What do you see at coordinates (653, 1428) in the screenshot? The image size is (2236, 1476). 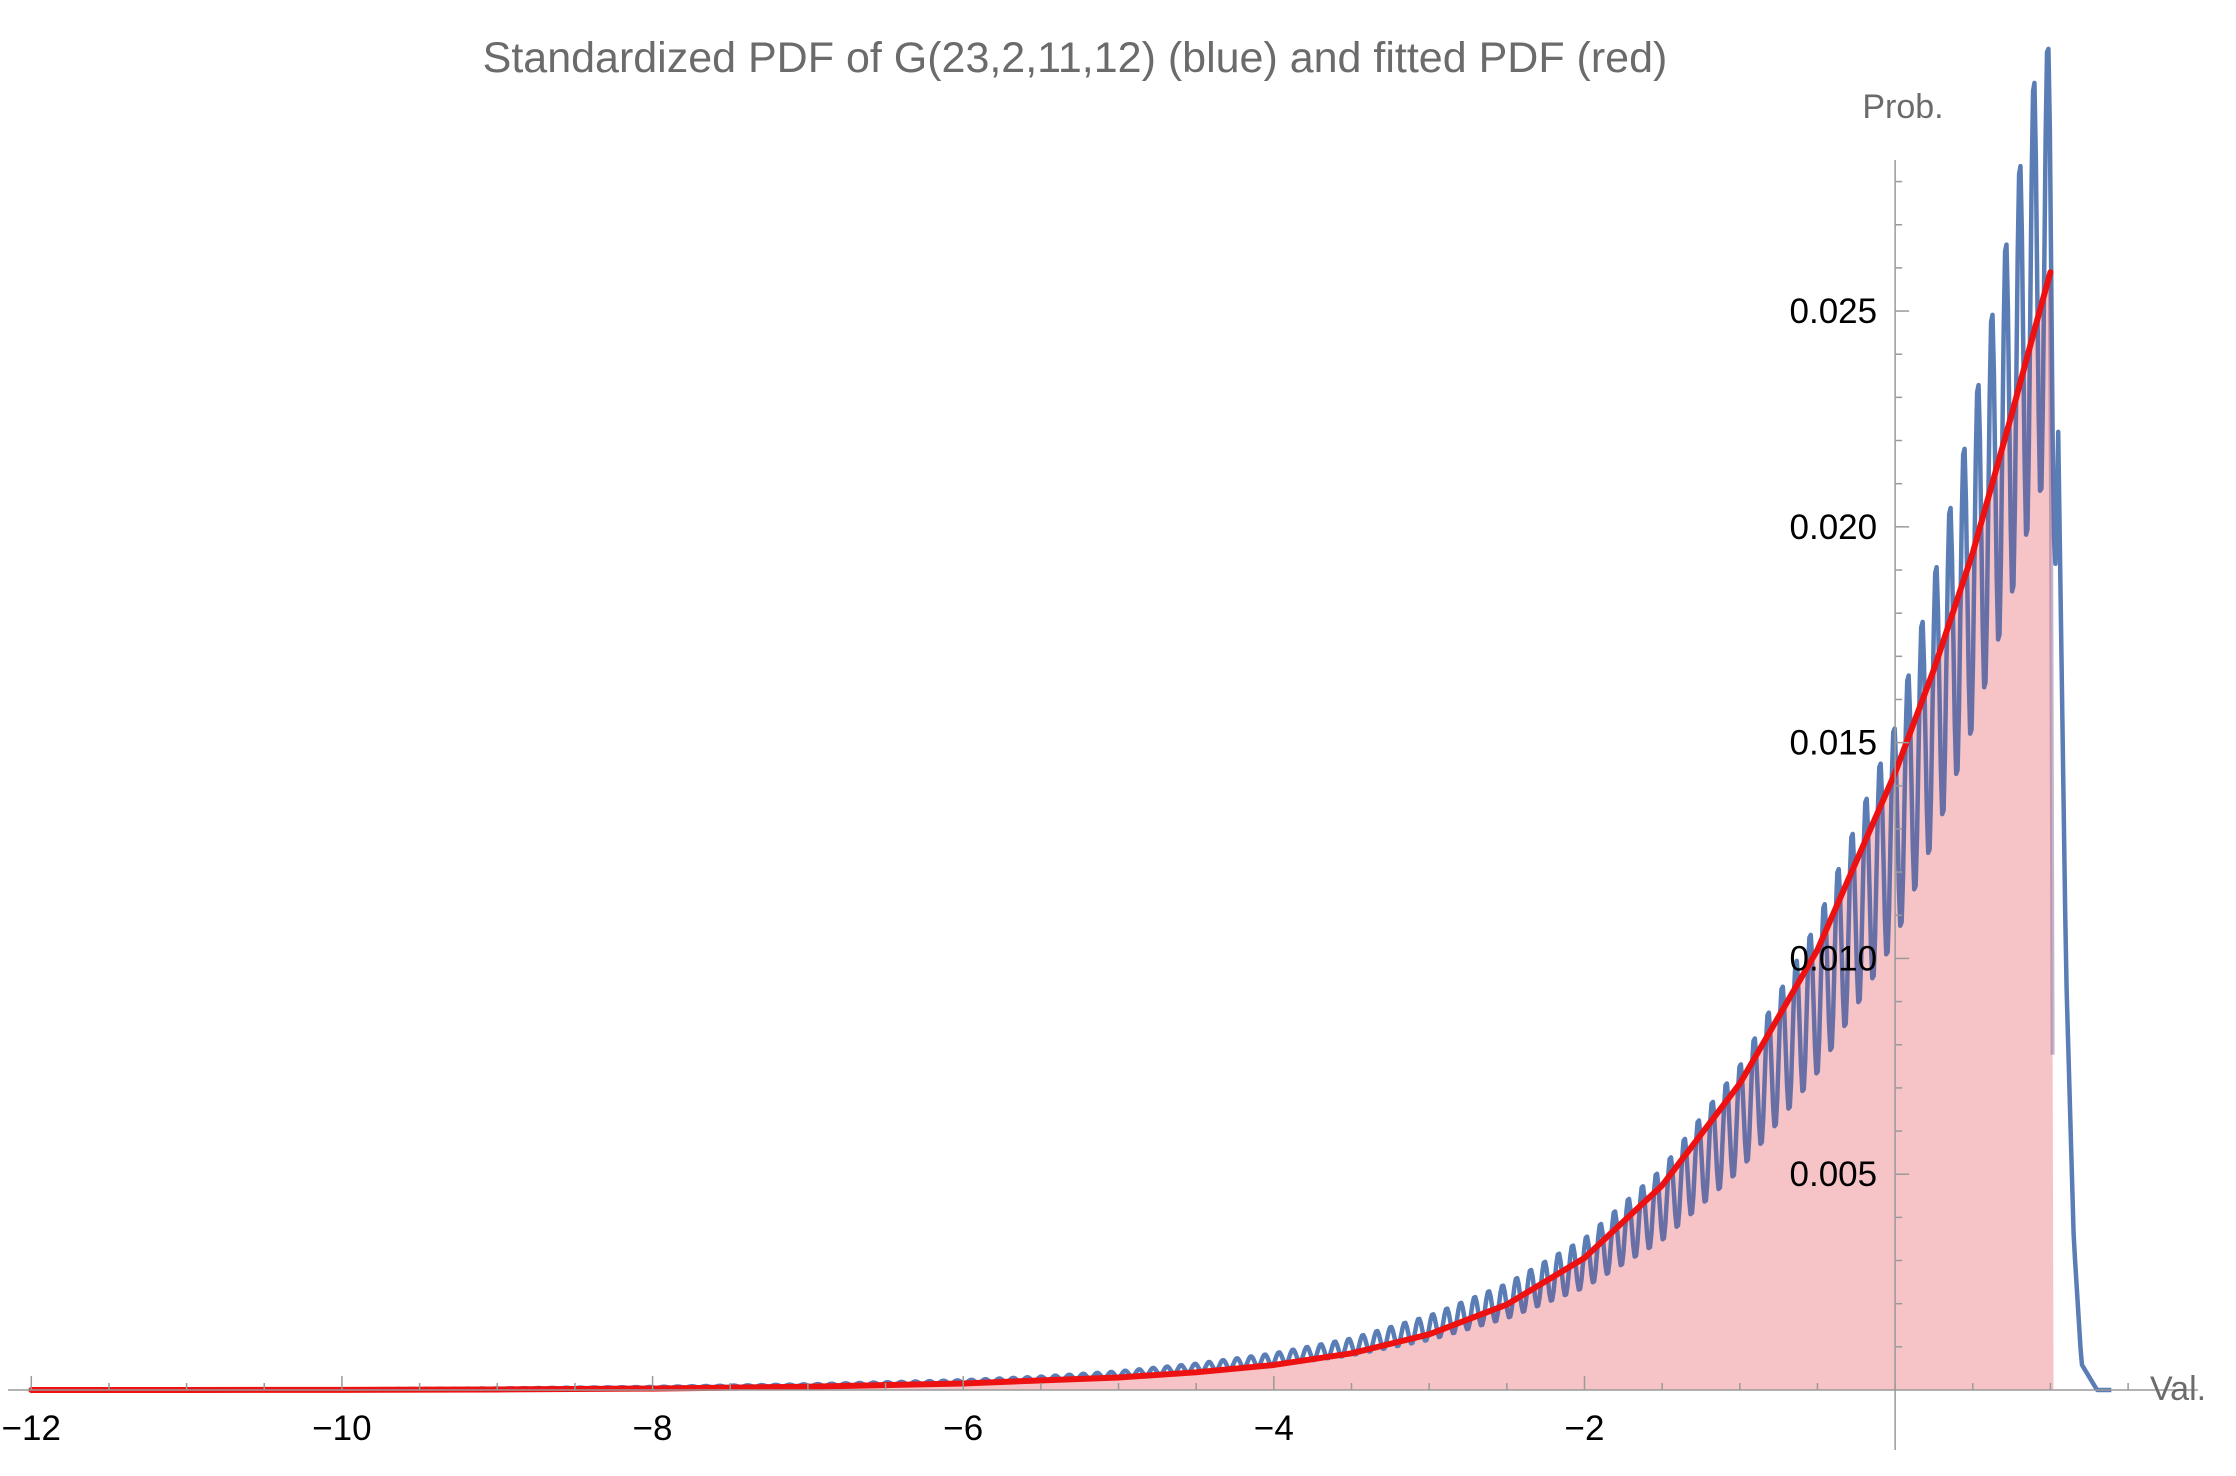 I see `x-tick-label: −8` at bounding box center [653, 1428].